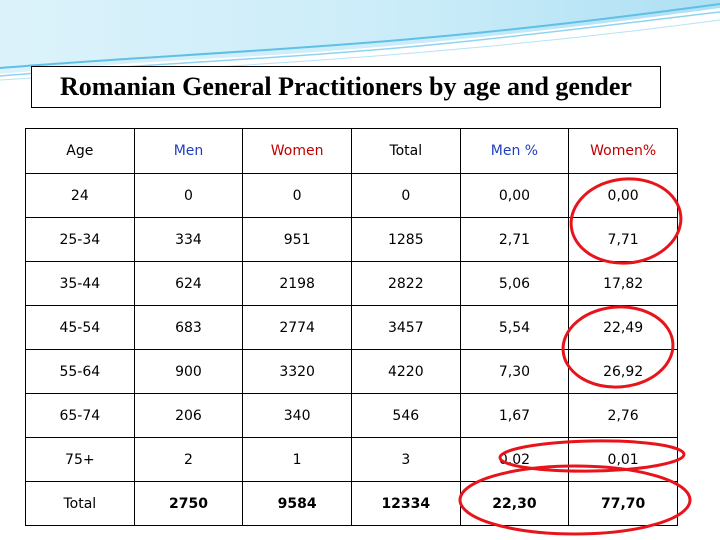 This screenshot has width=720, height=540. Describe the element at coordinates (405, 371) in the screenshot. I see `cell-total: 4220` at that location.